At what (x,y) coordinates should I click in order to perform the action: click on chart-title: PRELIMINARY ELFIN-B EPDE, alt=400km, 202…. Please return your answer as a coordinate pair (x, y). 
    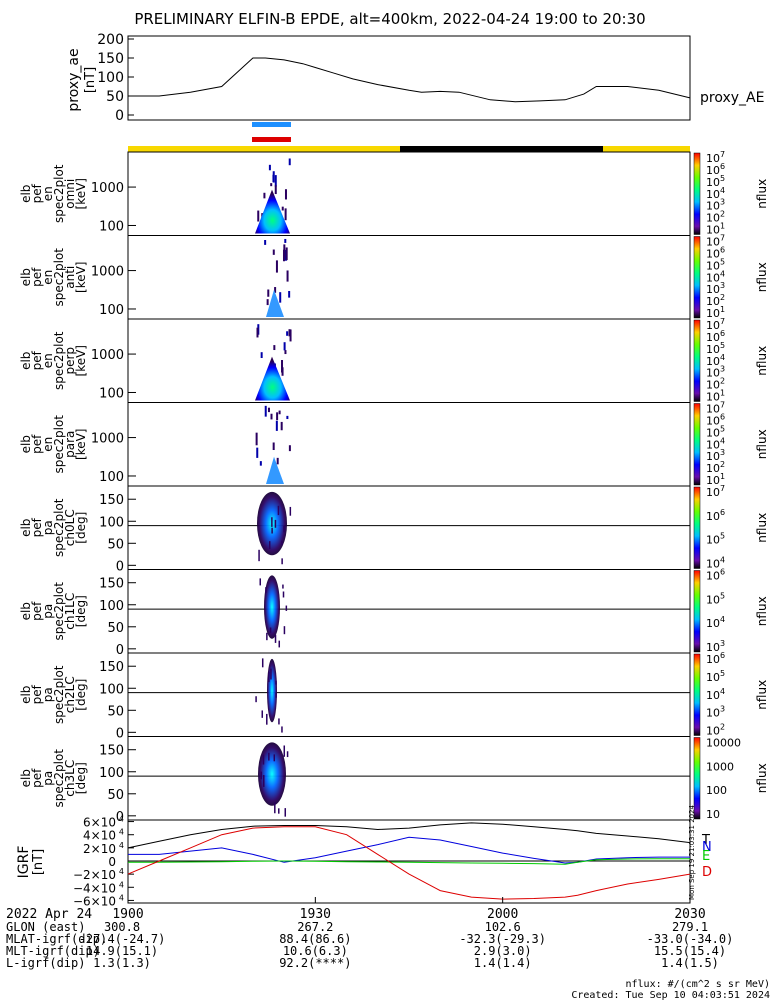
    Looking at the image, I should click on (389, 19).